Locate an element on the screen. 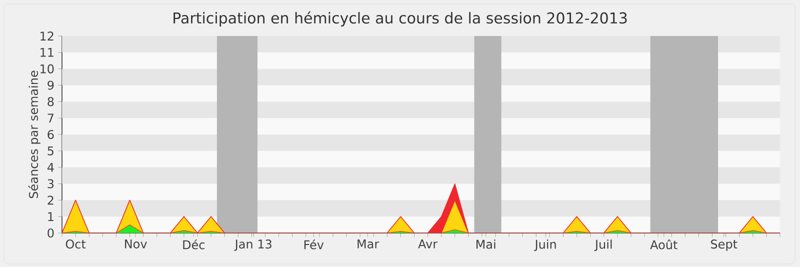  y-tick-label: 12 is located at coordinates (47, 36).